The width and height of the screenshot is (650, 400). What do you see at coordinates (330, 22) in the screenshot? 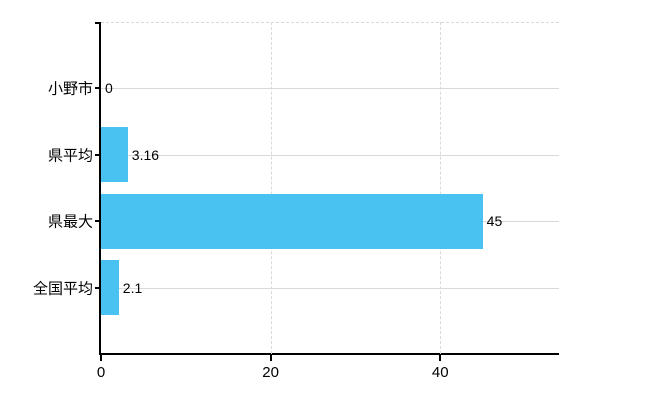
I see `plot-top-border` at bounding box center [330, 22].